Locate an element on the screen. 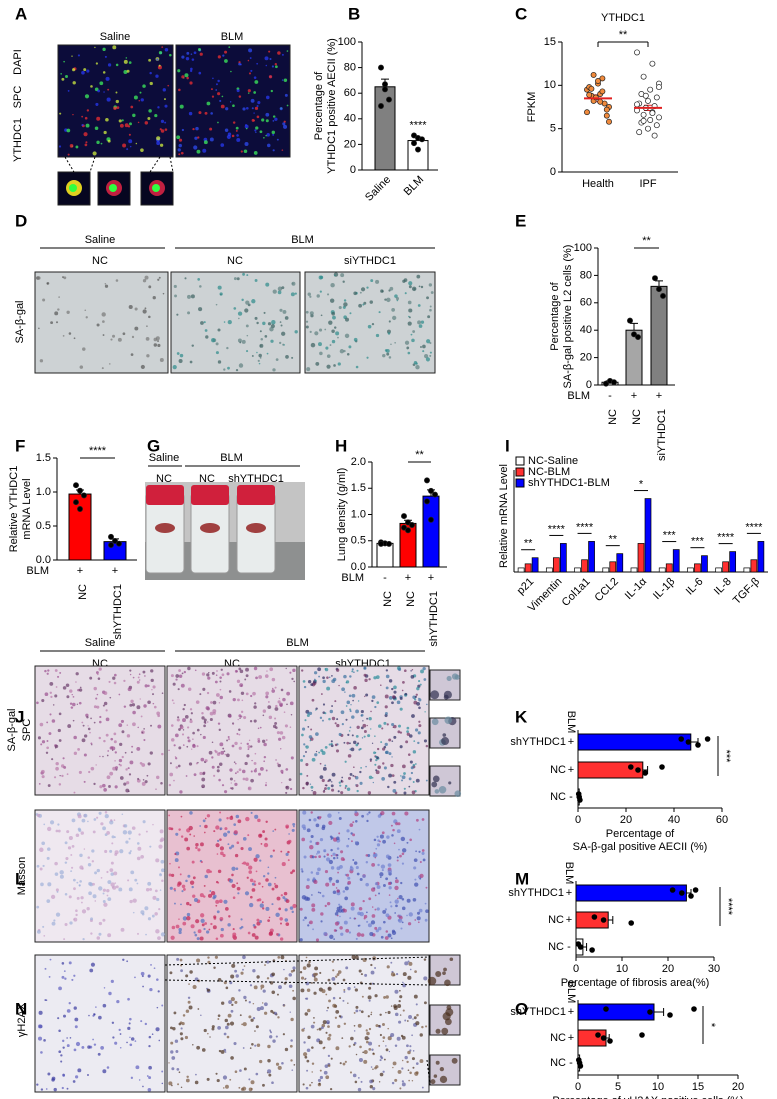 This screenshot has height=1099, width=777. row-label: BLM is located at coordinates (352, 578).